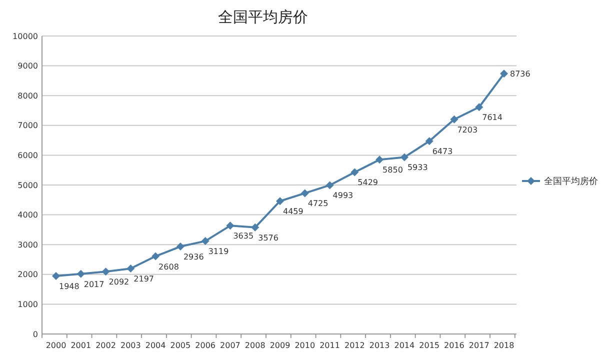 This screenshot has height=362, width=606. What do you see at coordinates (28, 66) in the screenshot?
I see `y-tick-label: 9000` at bounding box center [28, 66].